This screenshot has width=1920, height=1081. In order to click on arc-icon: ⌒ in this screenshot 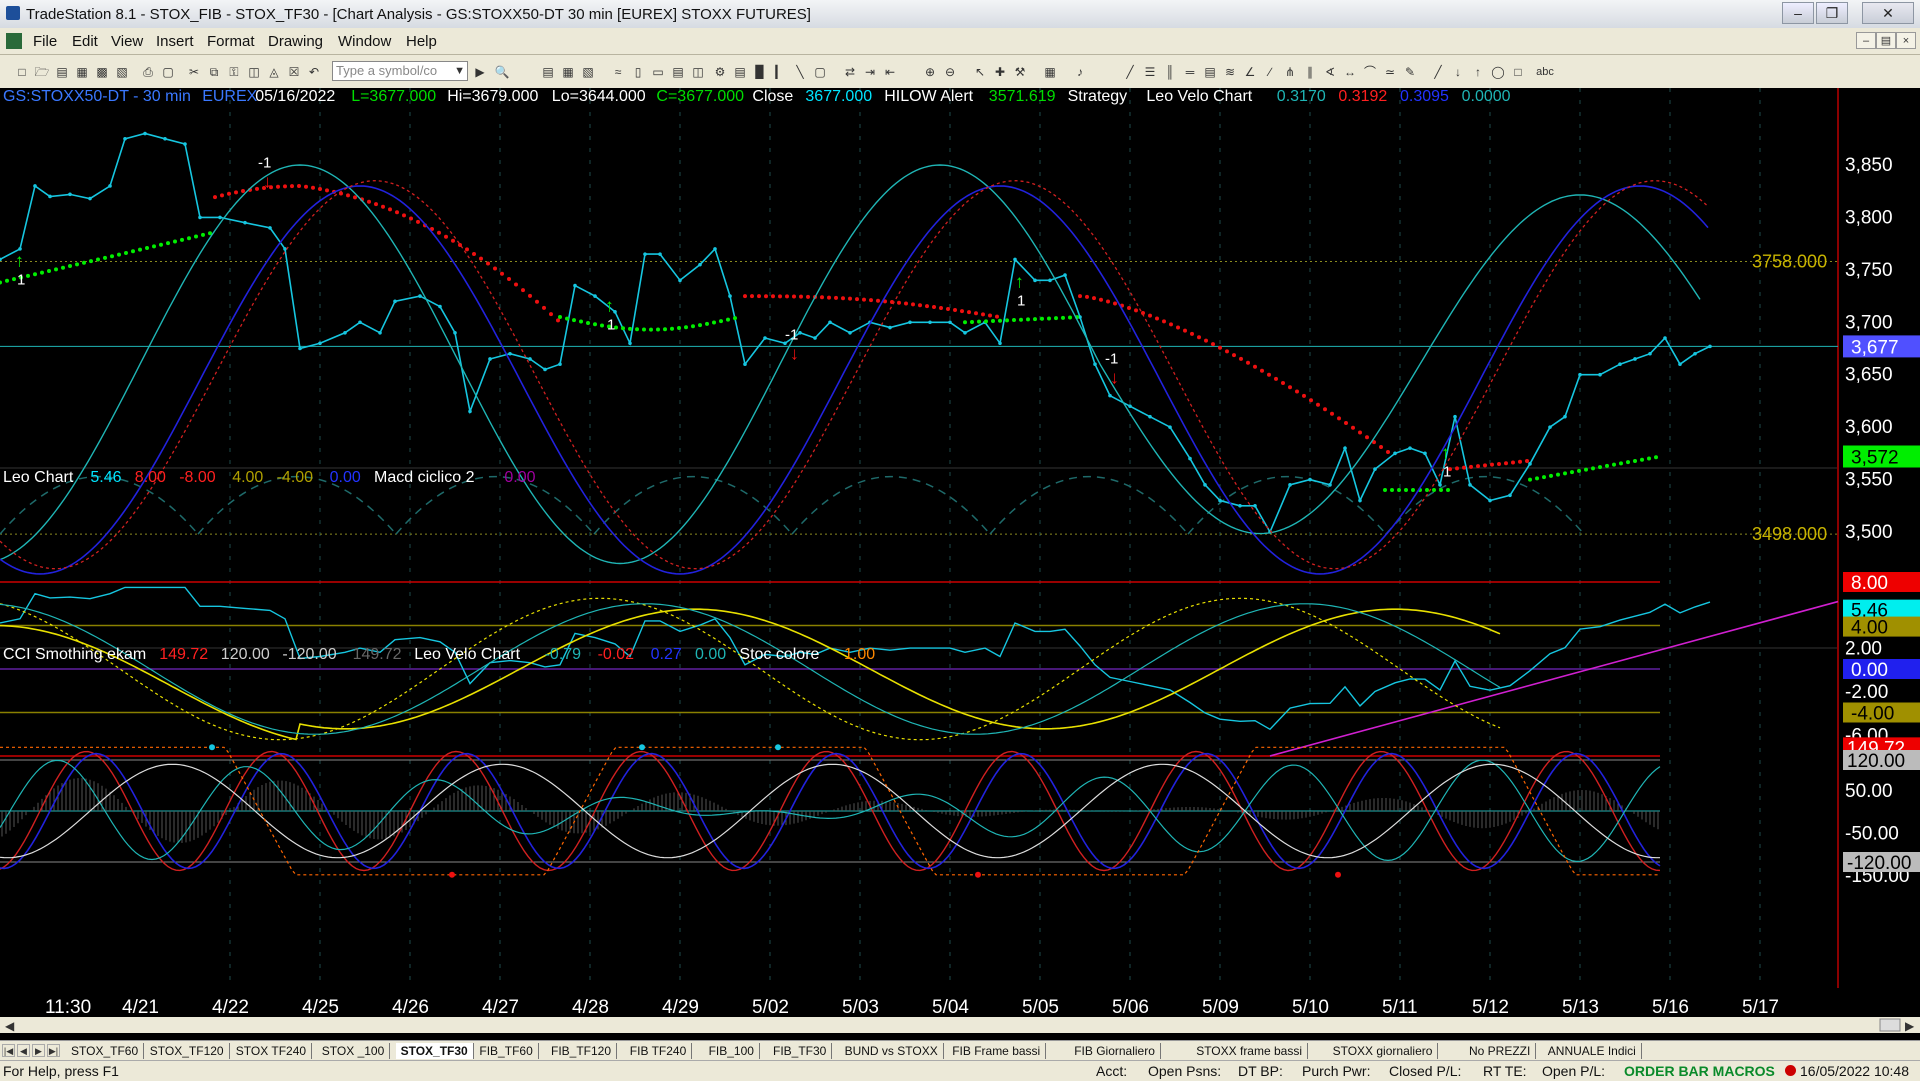, I will do `click(1369, 72)`.